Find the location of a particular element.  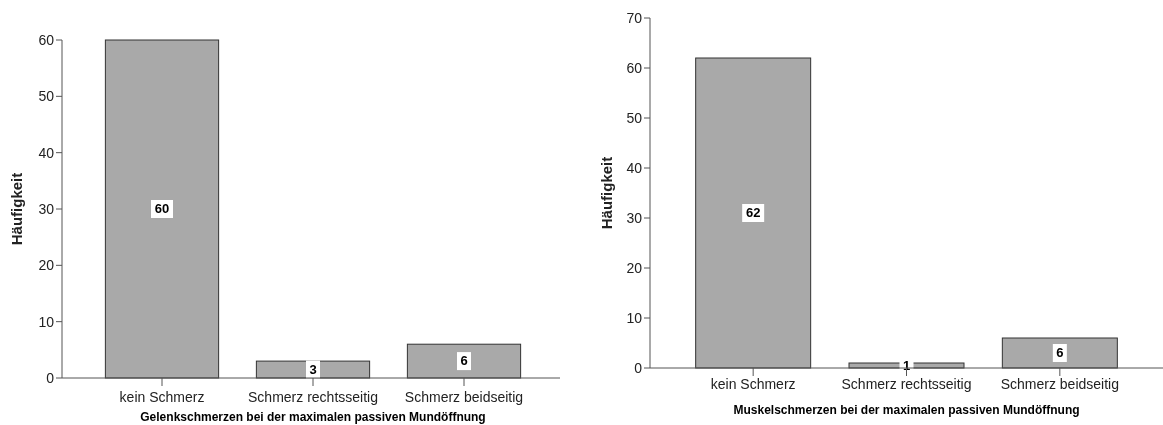

y-tick-label: 70 is located at coordinates (634, 18).